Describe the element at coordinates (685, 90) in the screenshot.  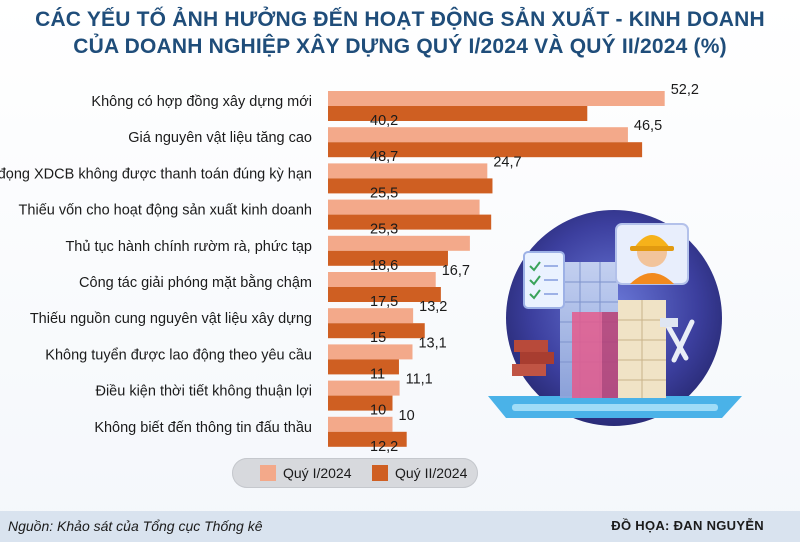
I see `value-label-q1: 52,2` at that location.